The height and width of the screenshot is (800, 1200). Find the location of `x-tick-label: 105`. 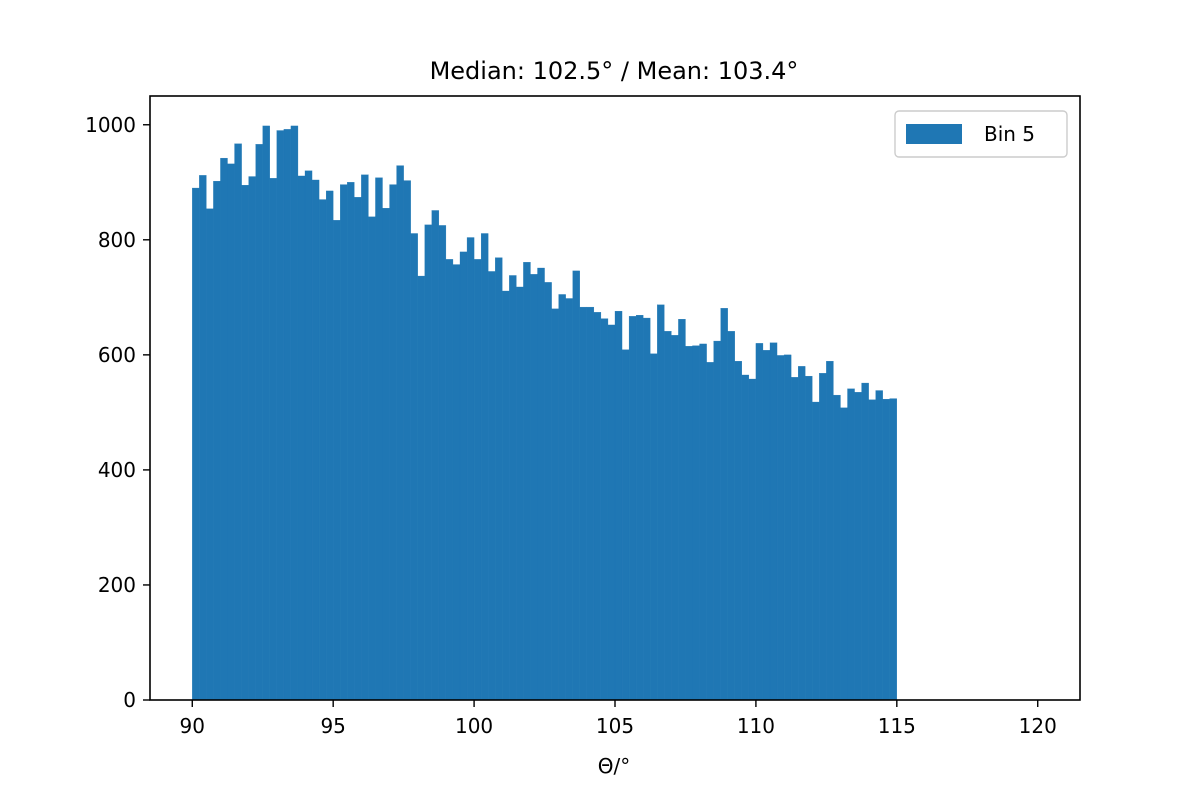

x-tick-label: 105 is located at coordinates (615, 726).